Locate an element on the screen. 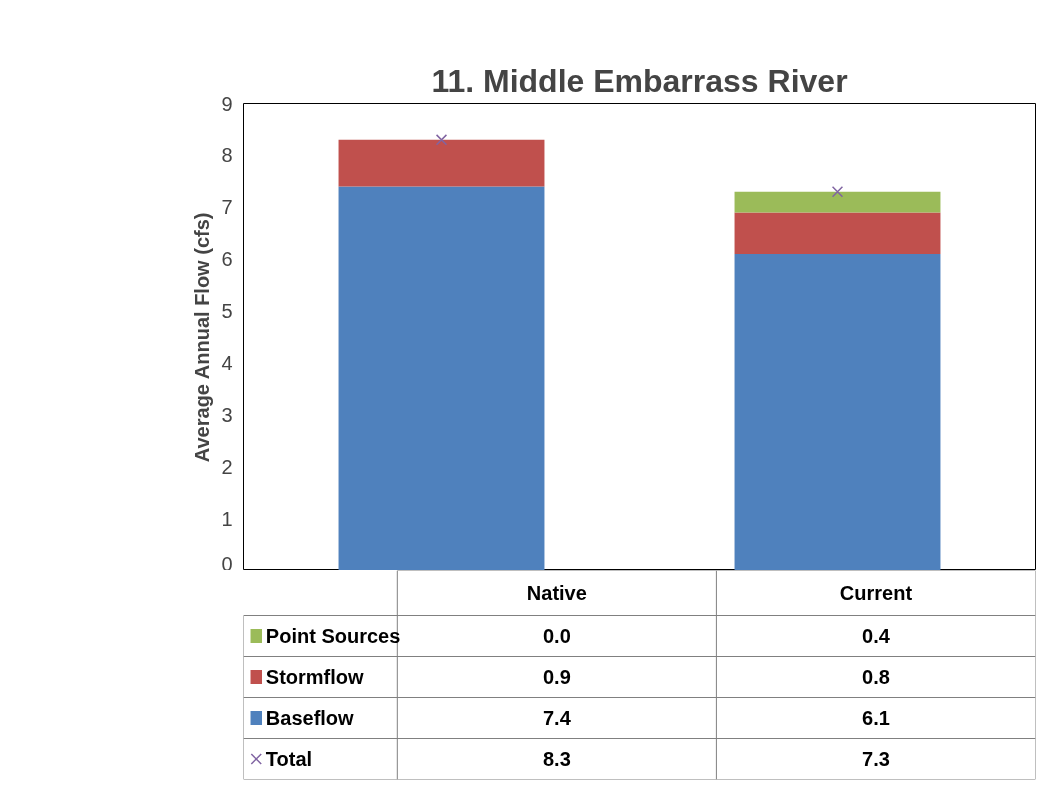 Image resolution: width=1054 pixels, height=791 pixels. data-label: 0.0 is located at coordinates (556, 636).